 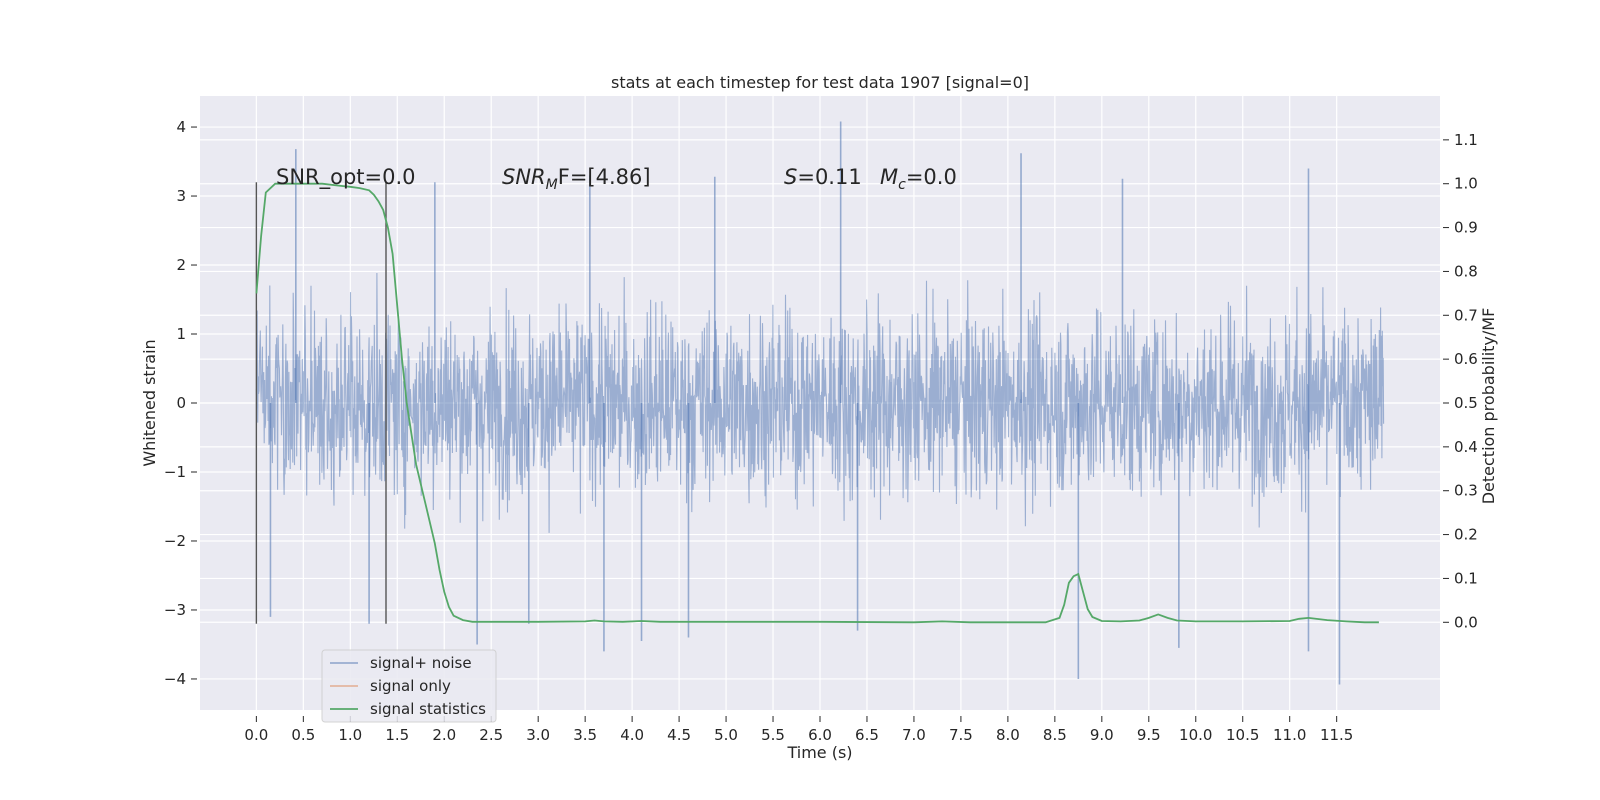 What do you see at coordinates (889, 177) in the screenshot?
I see `mc-base: M` at bounding box center [889, 177].